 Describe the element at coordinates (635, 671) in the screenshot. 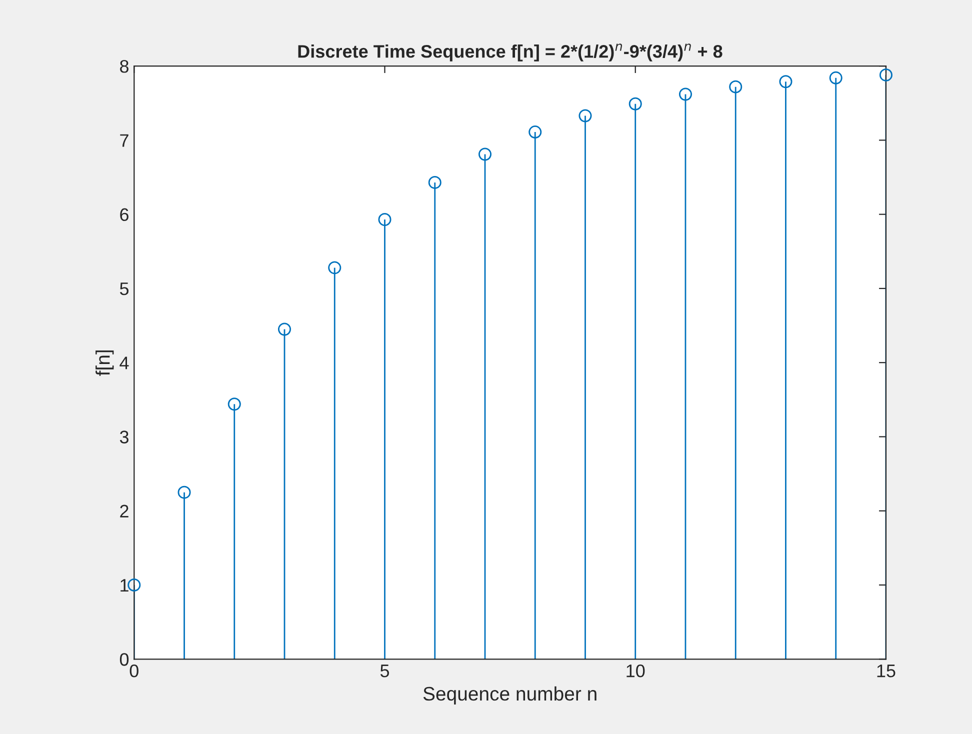

I see `x-tick-label: 10` at that location.